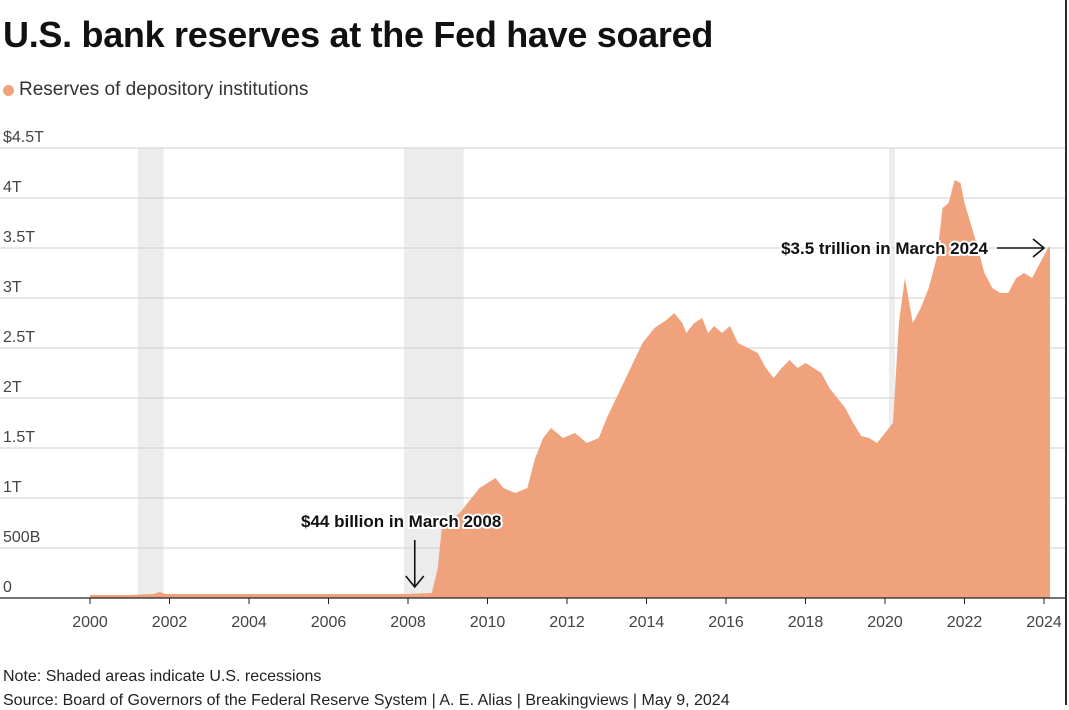 The width and height of the screenshot is (1069, 710). I want to click on y-tick-label: 3T, so click(12, 287).